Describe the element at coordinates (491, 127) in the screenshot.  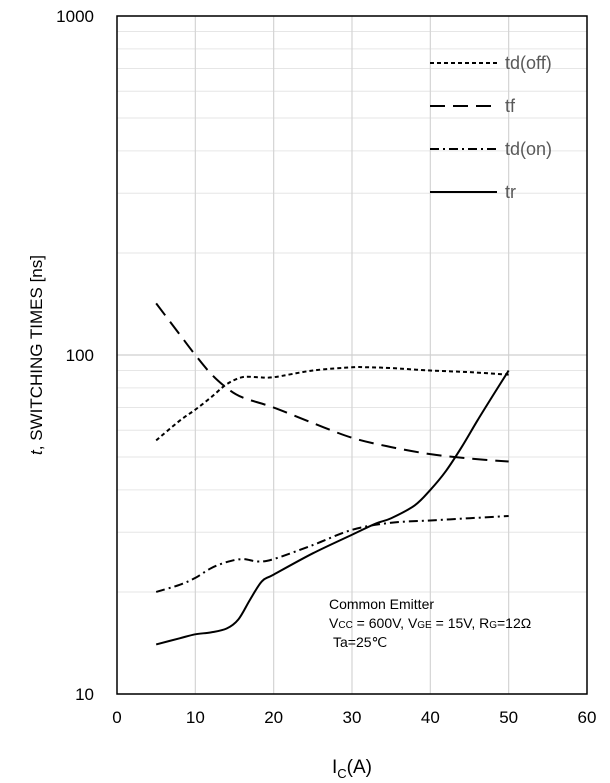
I see `legend: td(off) tf td(on) tr` at that location.